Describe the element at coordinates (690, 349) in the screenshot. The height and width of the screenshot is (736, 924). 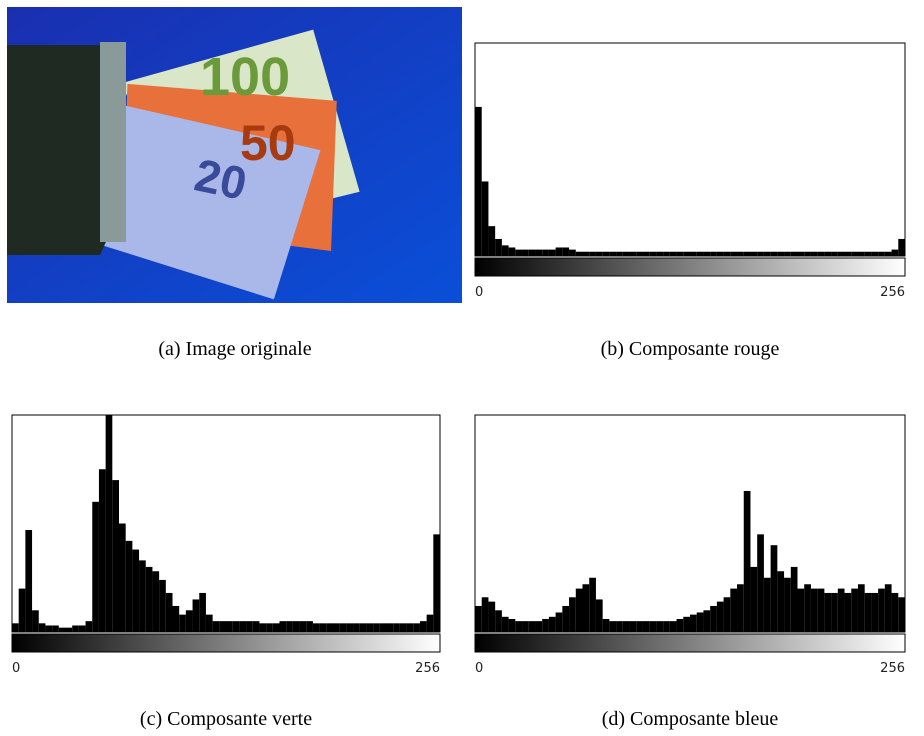
I see `chart-caption: (b) Composante rouge` at that location.